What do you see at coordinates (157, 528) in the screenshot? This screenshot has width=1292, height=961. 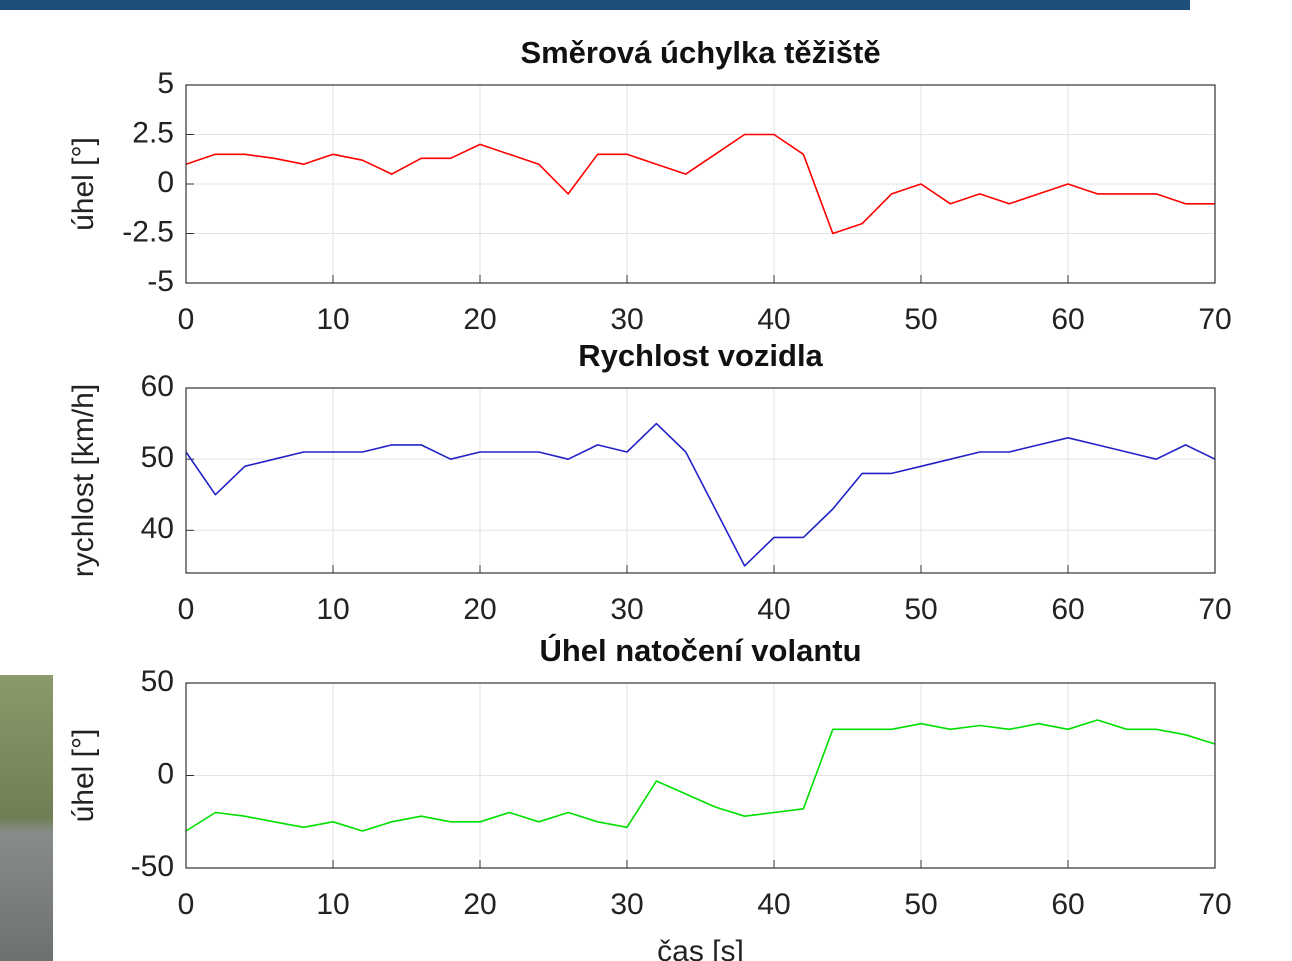 I see `y-tick-label: 40` at bounding box center [157, 528].